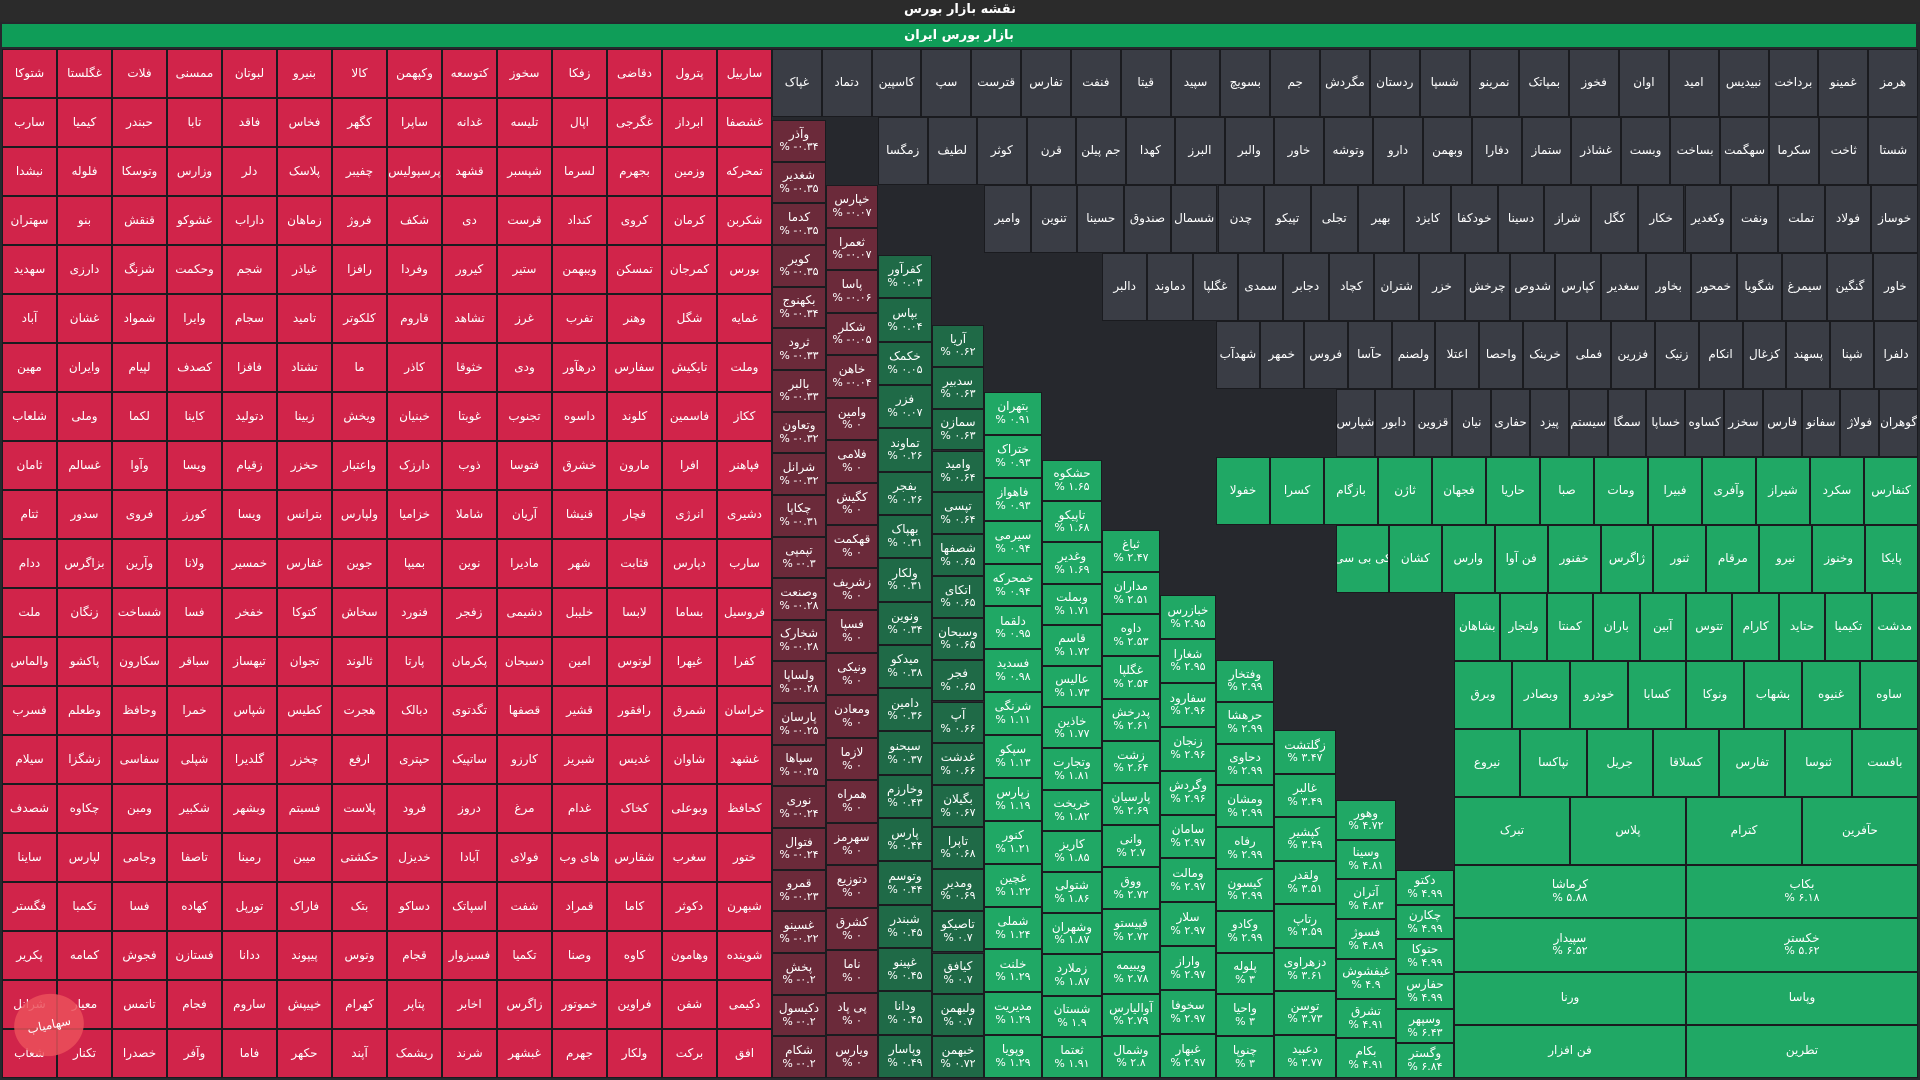 This screenshot has height=1080, width=1920. I want to click on stock-tile: غنیوه, so click(1831, 695).